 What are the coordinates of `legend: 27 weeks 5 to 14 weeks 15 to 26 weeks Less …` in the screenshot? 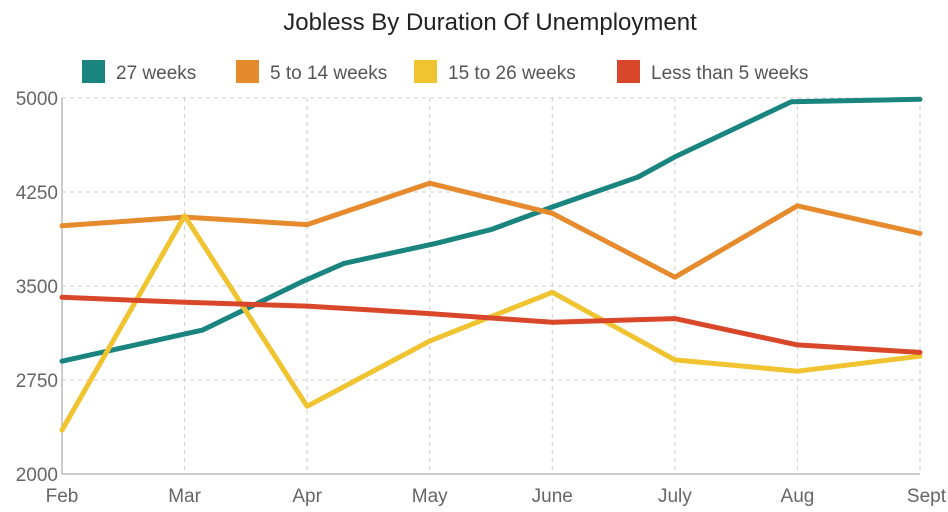 It's located at (445, 72).